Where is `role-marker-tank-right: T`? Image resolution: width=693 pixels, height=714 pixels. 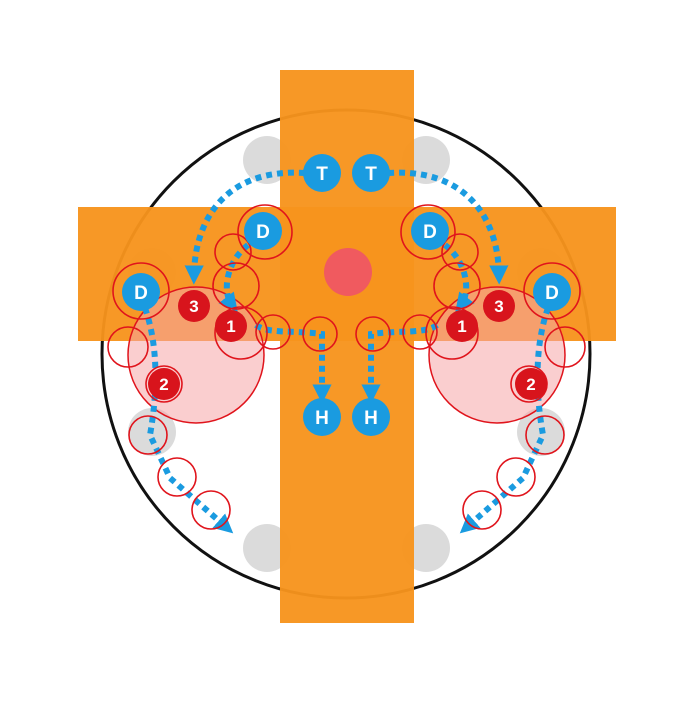
role-marker-tank-right: T is located at coordinates (371, 173).